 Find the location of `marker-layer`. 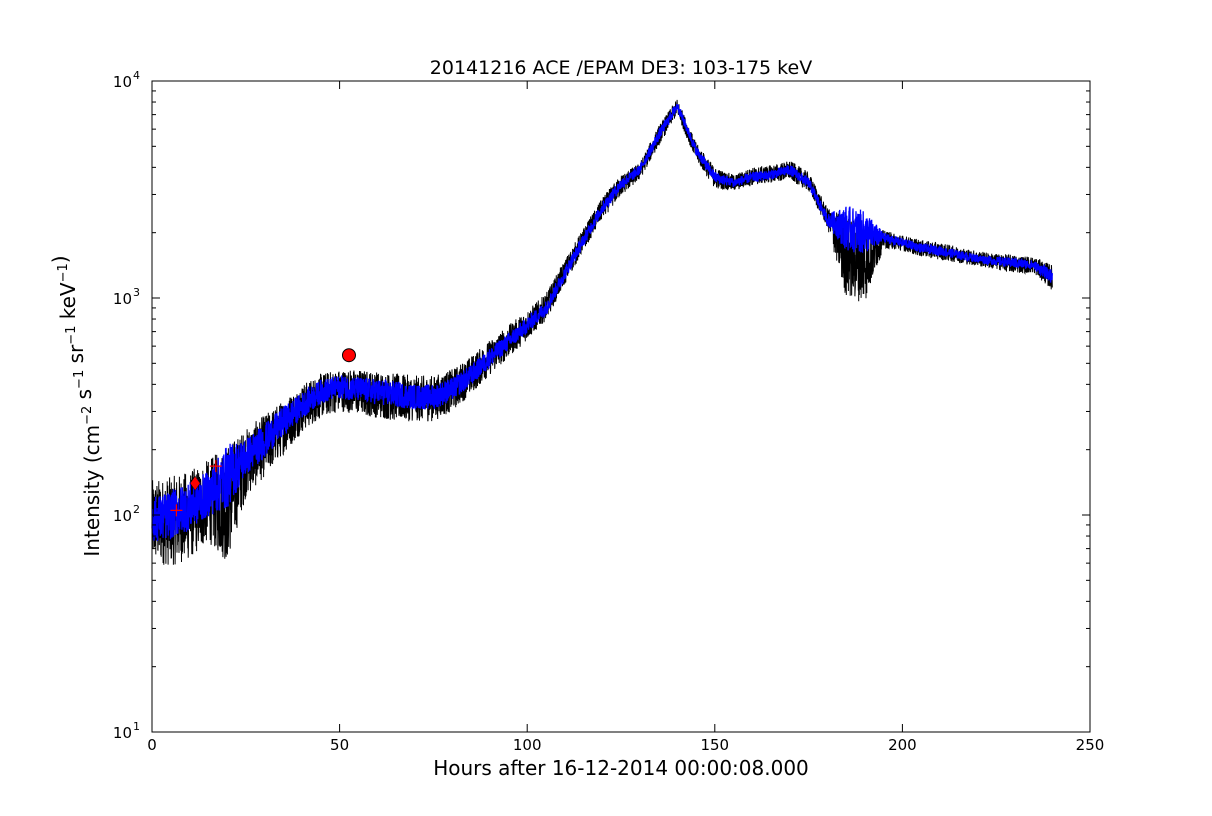

marker-layer is located at coordinates (263, 432).